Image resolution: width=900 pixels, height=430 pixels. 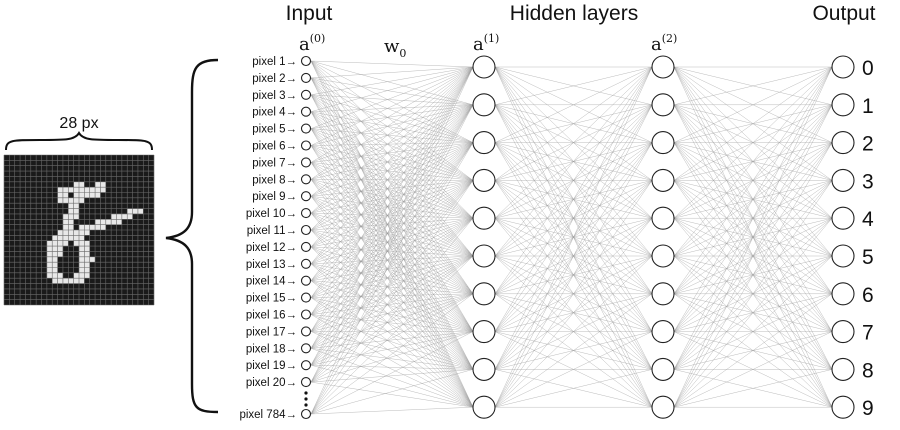 What do you see at coordinates (664, 43) in the screenshot?
I see `layer-label-a2: a(2)` at bounding box center [664, 43].